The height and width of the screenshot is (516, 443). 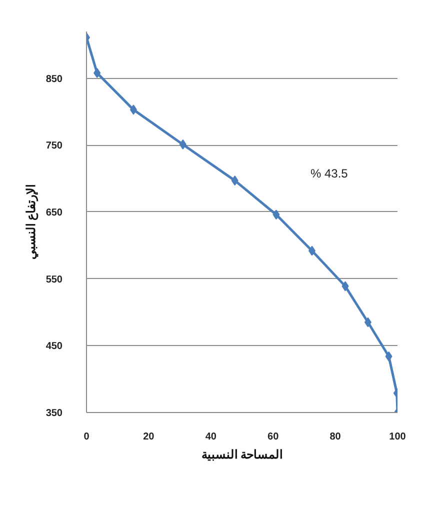 What do you see at coordinates (242, 455) in the screenshot?
I see `x-axis-title: المساحة النسبية` at bounding box center [242, 455].